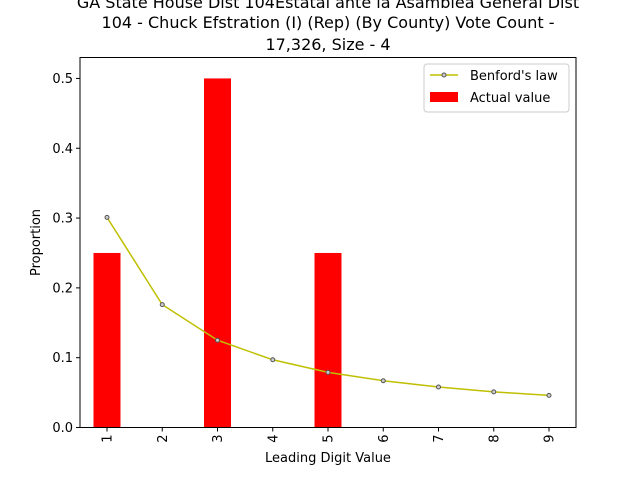 The height and width of the screenshot is (480, 640). I want to click on x-tick-label: 6, so click(384, 439).